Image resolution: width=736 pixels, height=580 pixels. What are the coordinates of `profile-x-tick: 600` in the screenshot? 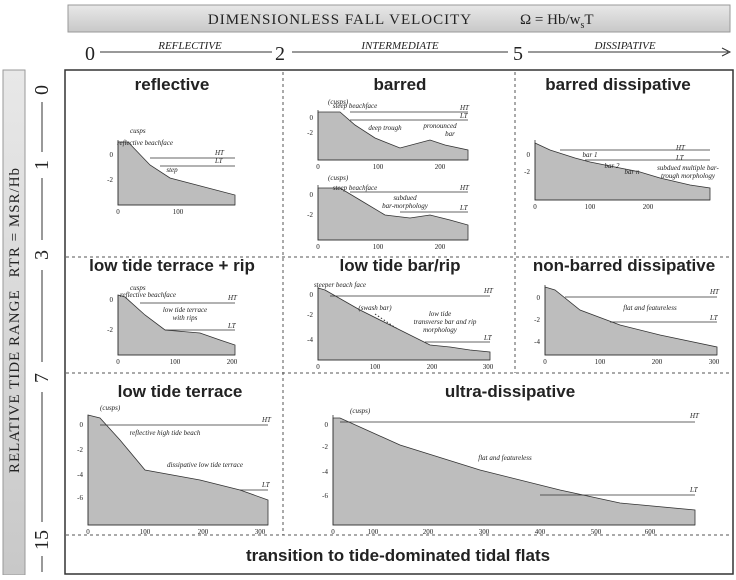 It's located at (650, 532).